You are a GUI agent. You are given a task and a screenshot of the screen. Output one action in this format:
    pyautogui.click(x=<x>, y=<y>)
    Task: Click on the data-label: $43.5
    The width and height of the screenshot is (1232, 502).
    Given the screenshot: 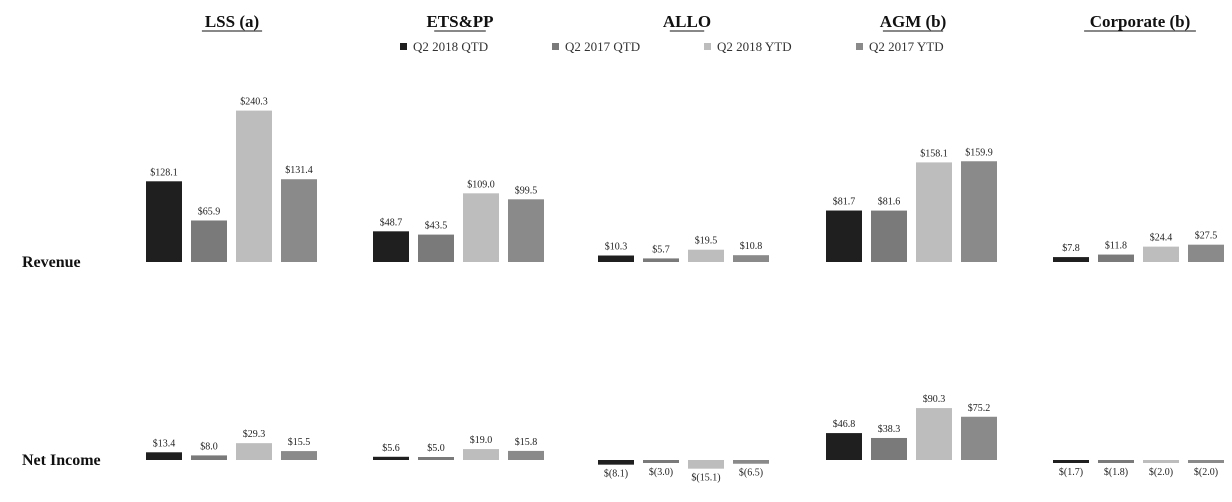 What is the action you would take?
    pyautogui.click(x=436, y=226)
    